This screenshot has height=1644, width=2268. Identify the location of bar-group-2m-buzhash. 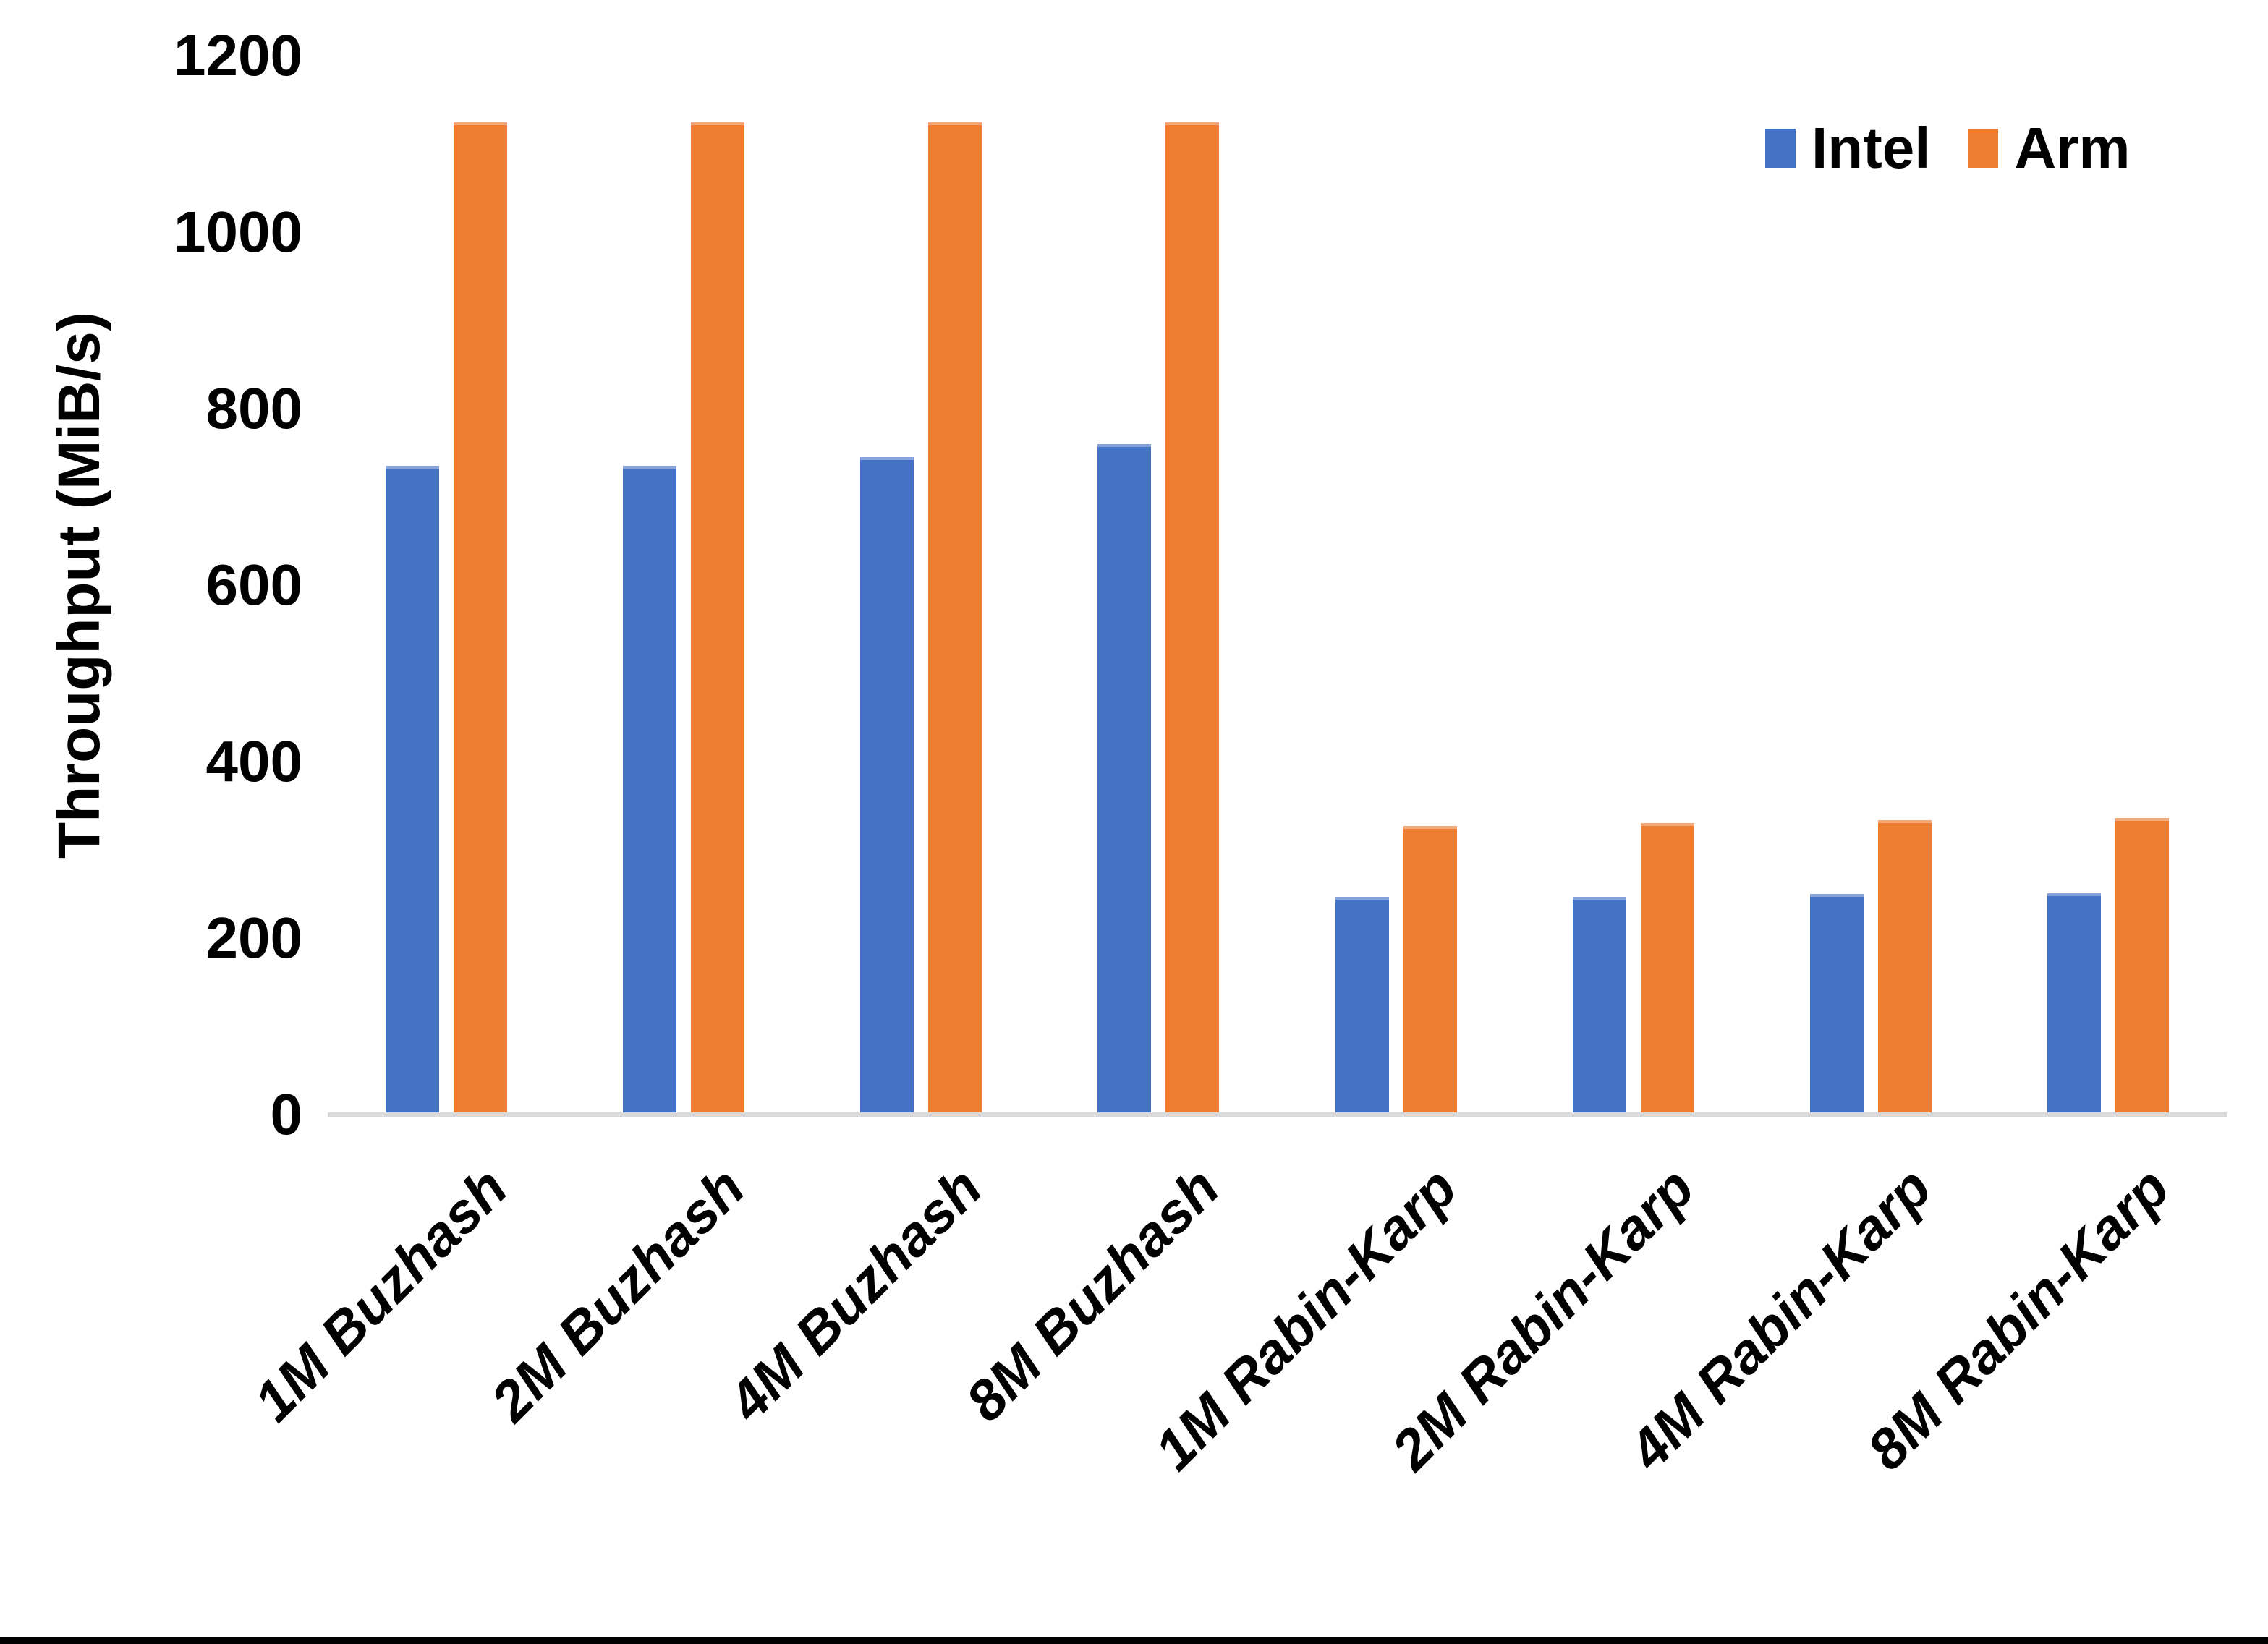
(683, 585).